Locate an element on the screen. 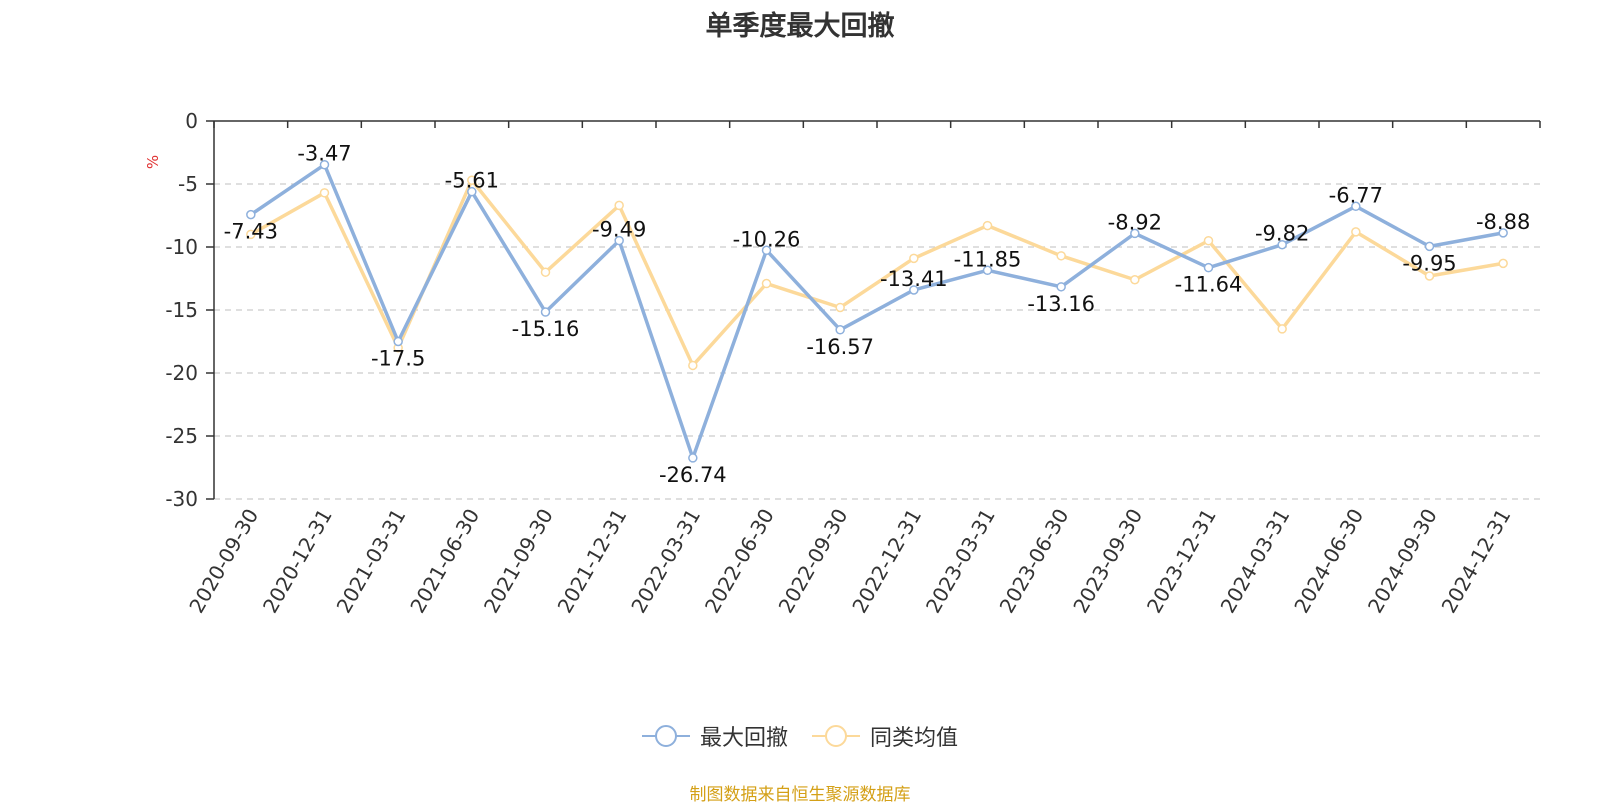  data-label: -10.26 is located at coordinates (767, 239).